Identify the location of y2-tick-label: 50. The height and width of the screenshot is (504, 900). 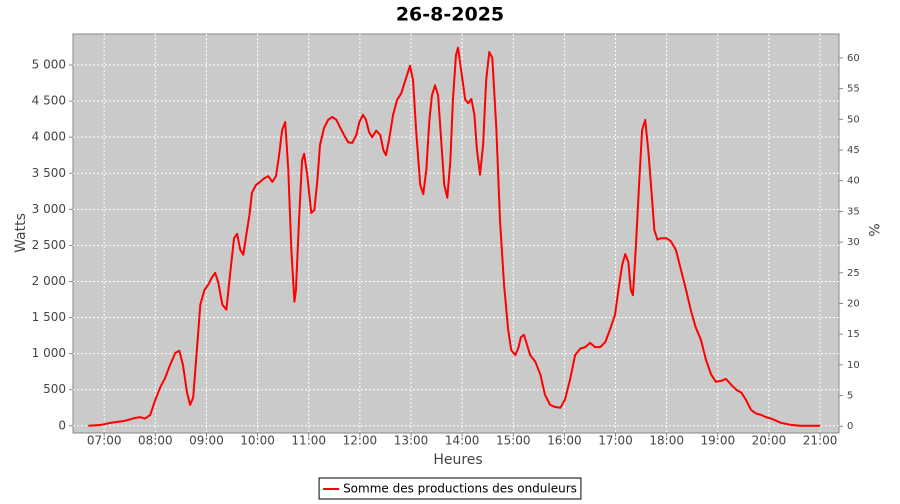
(853, 119).